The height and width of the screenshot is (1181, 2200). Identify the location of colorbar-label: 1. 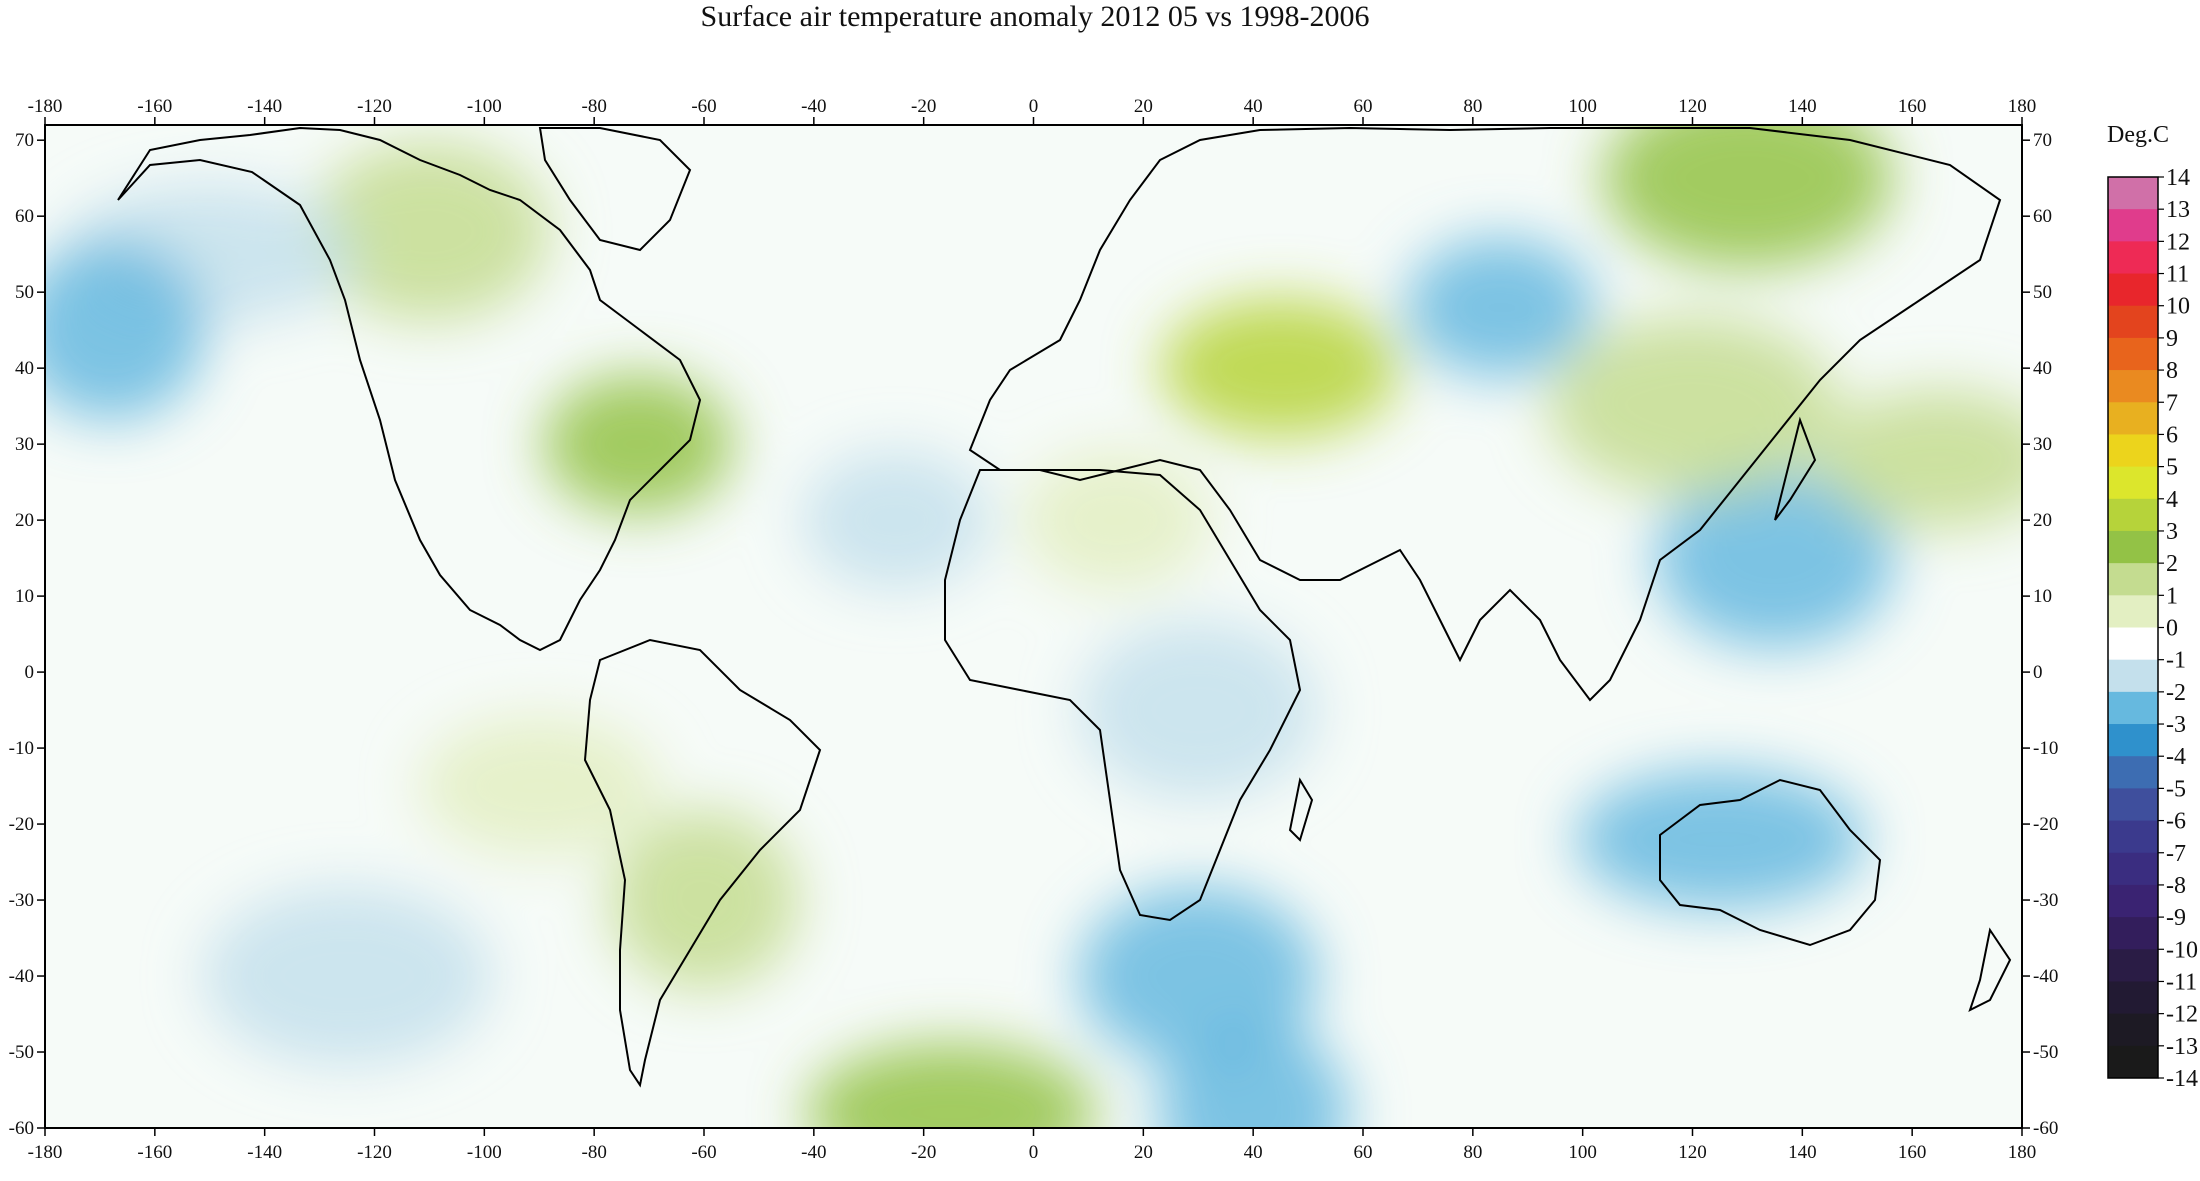
(2172, 596).